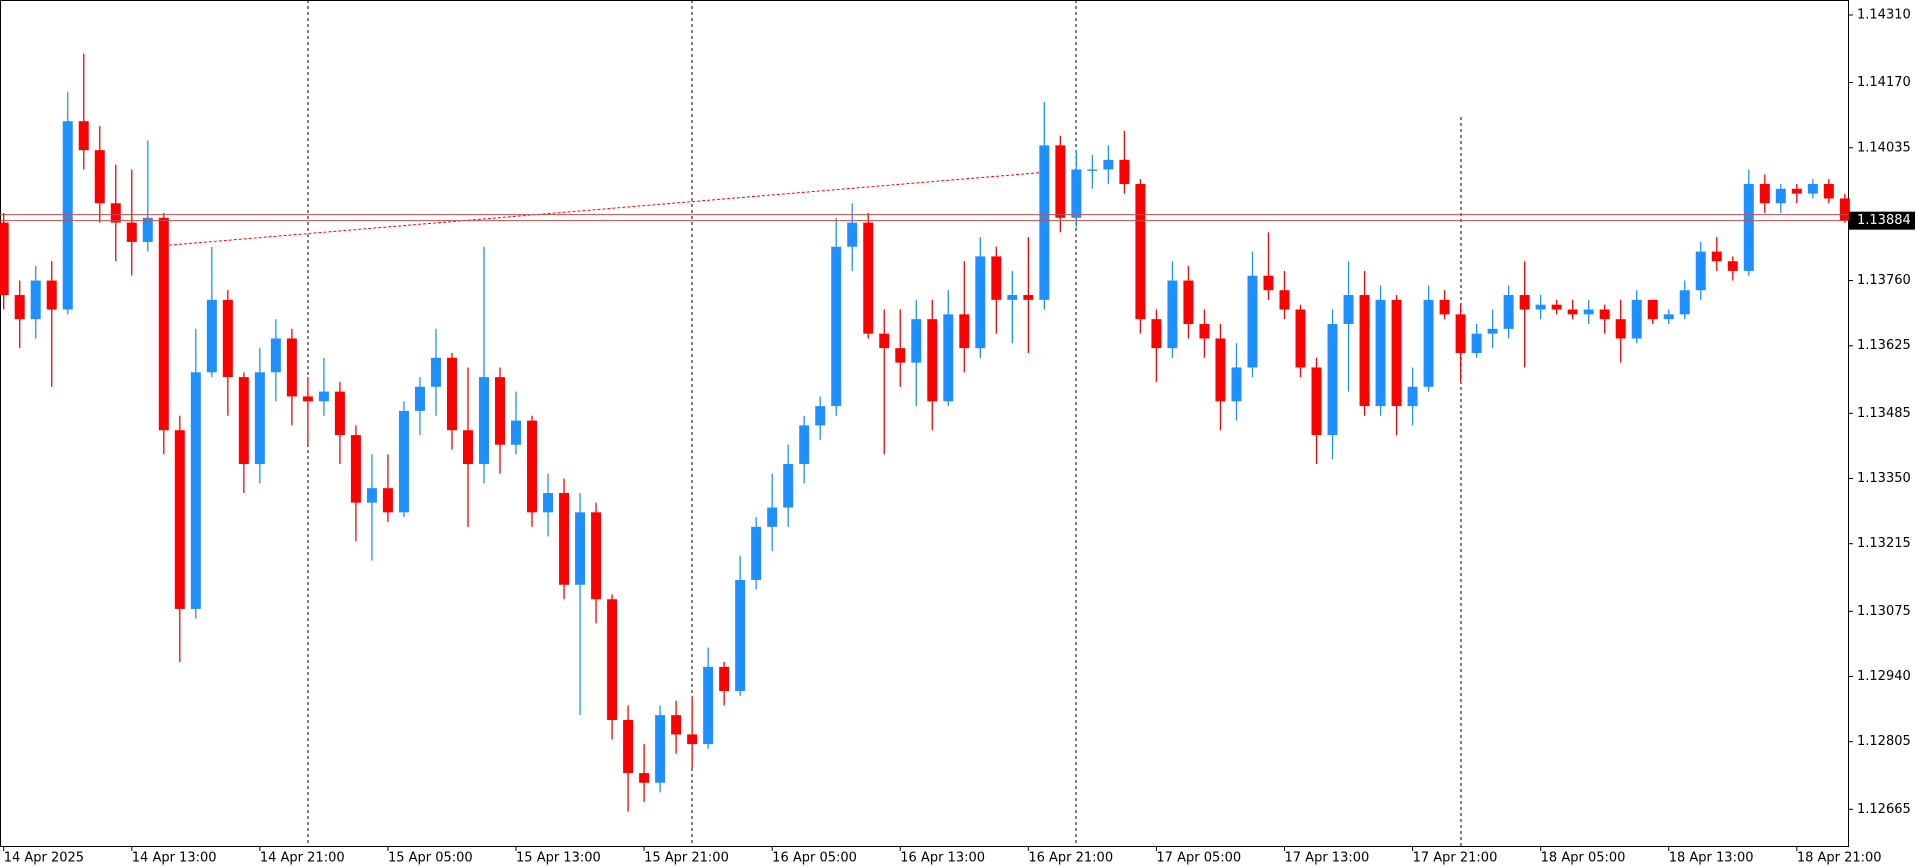  Describe the element at coordinates (1884, 147) in the screenshot. I see `y-tick-label: 1.14035` at that location.